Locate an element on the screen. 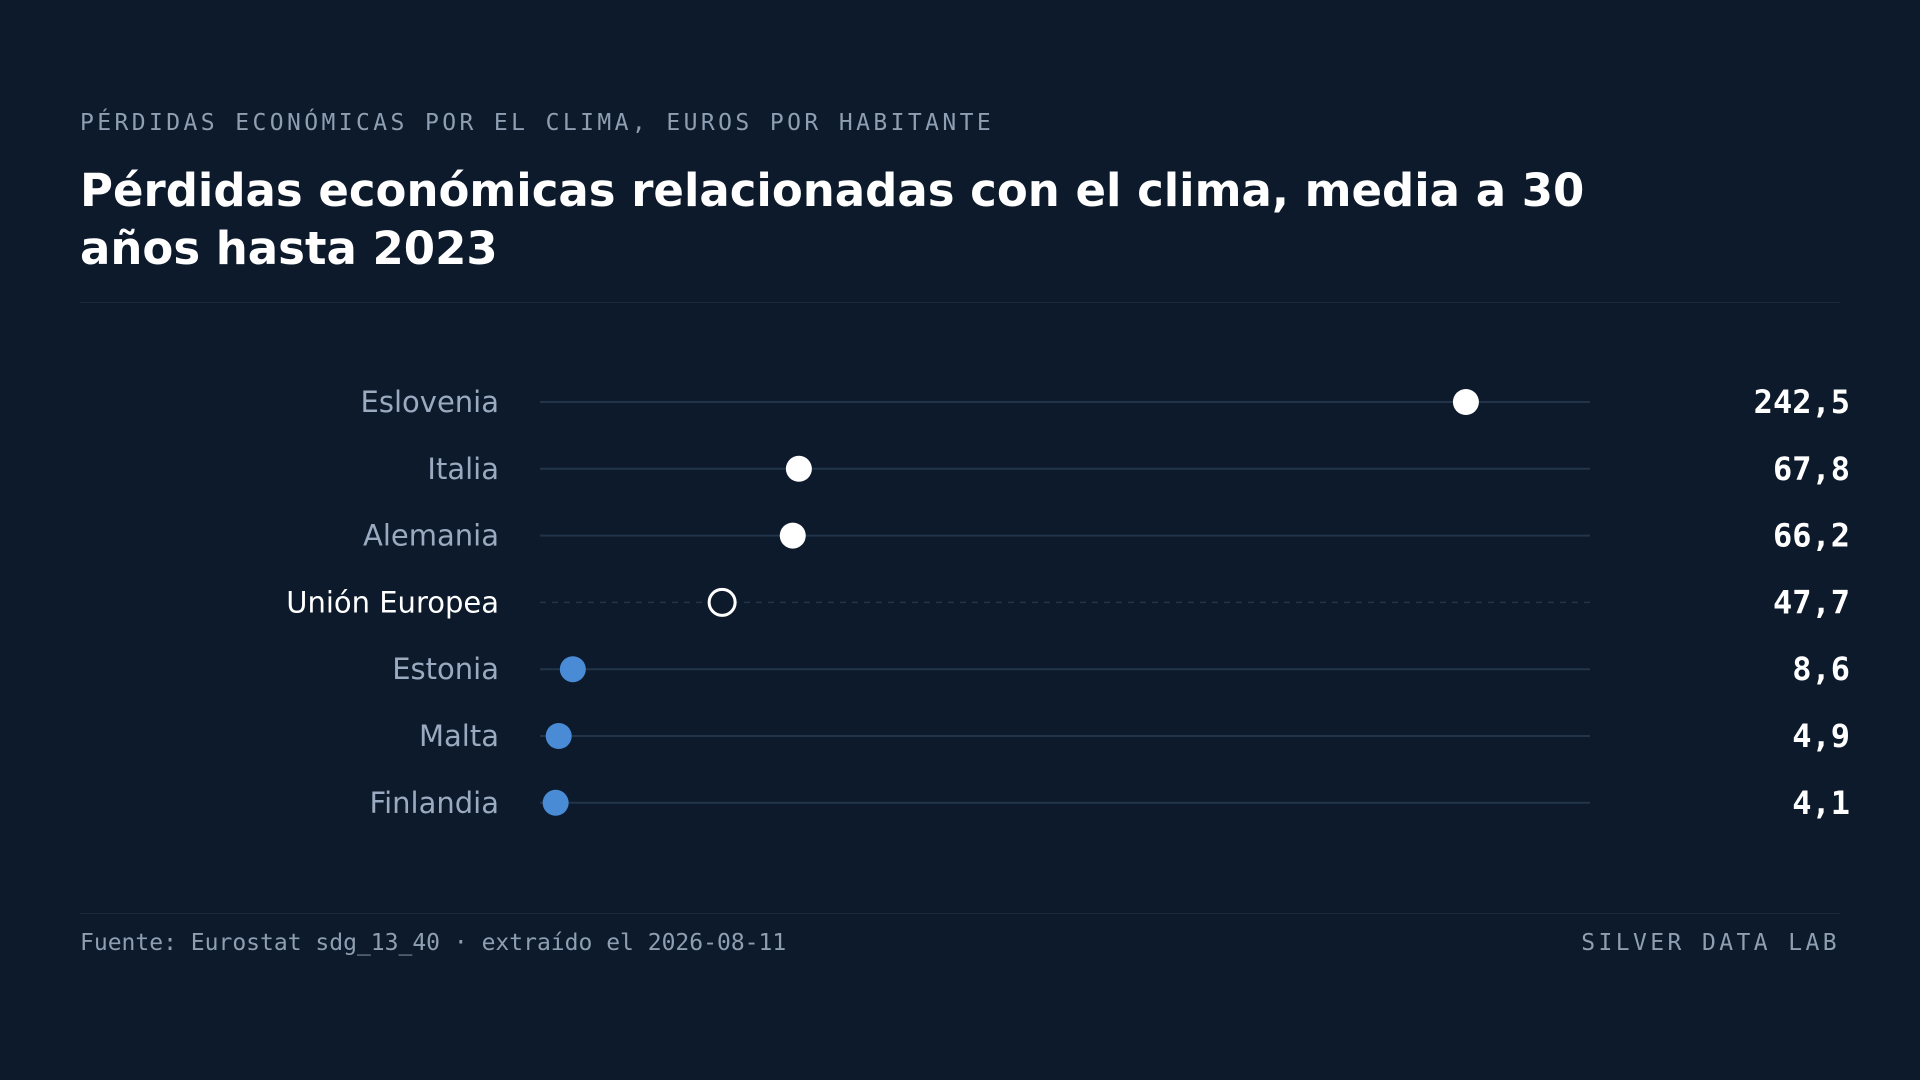  category-label: Eslovenia is located at coordinates (430, 402).